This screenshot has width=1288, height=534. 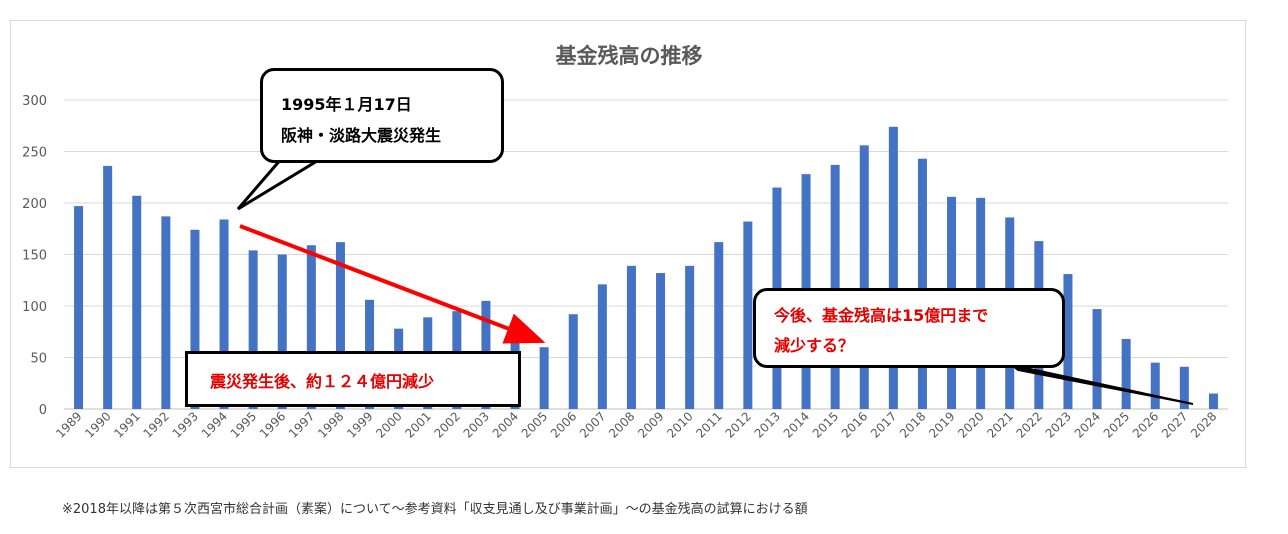 I want to click on x-tick-label: 1991, so click(x=126, y=424).